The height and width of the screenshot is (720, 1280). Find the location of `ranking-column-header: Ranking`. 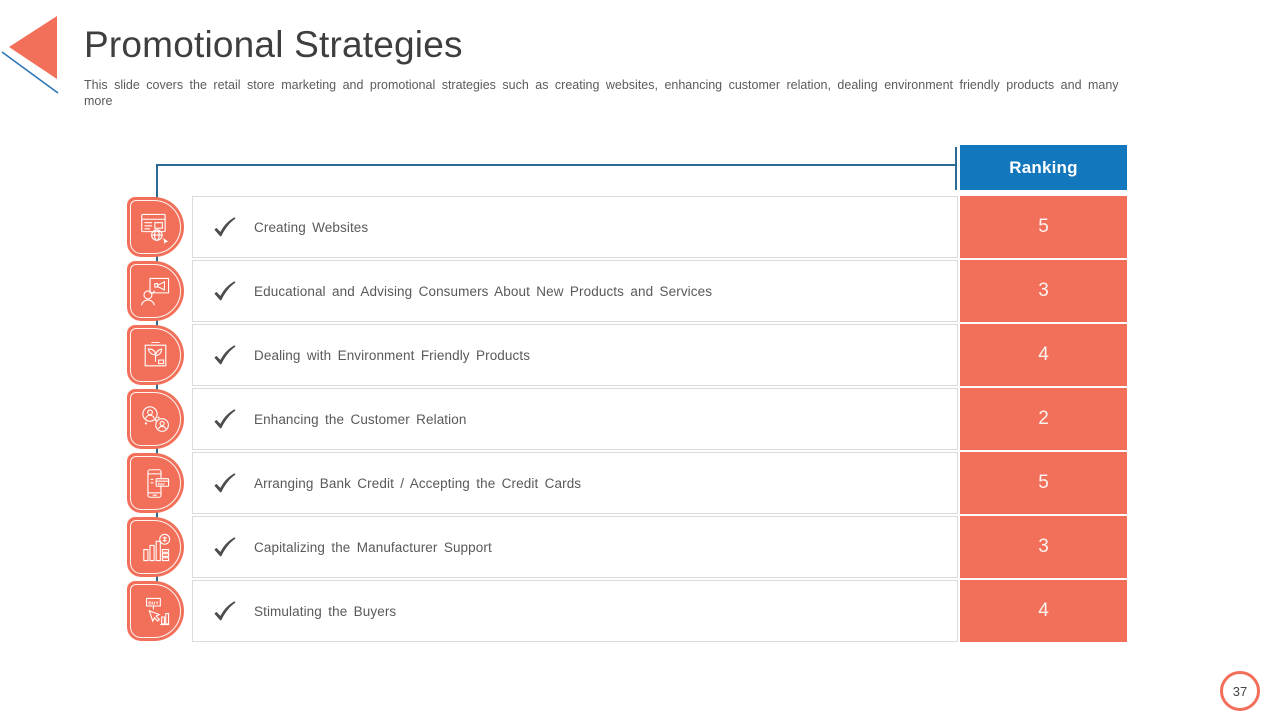

ranking-column-header: Ranking is located at coordinates (1043, 167).